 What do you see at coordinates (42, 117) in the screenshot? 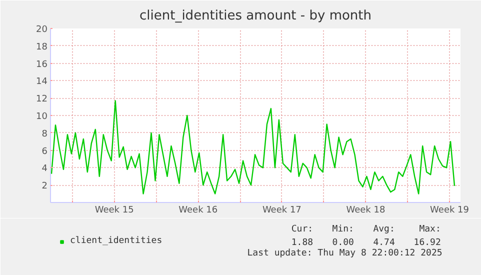
I see `y-tick-label: 10` at bounding box center [42, 117].